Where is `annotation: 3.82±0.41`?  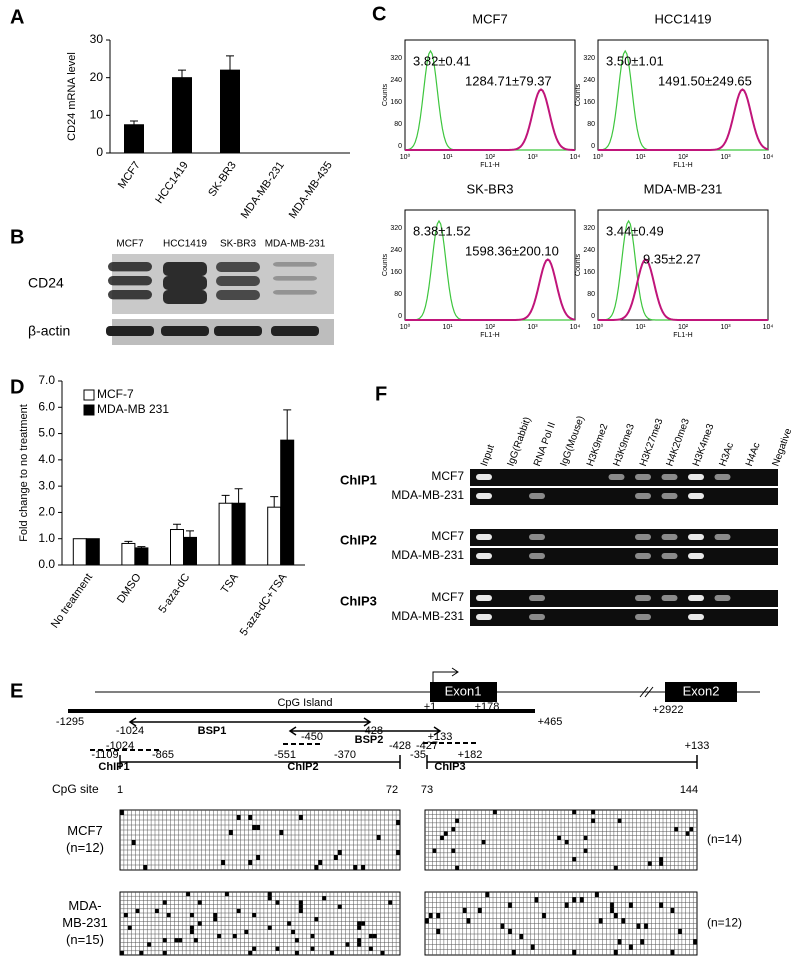 annotation: 3.82±0.41 is located at coordinates (442, 60).